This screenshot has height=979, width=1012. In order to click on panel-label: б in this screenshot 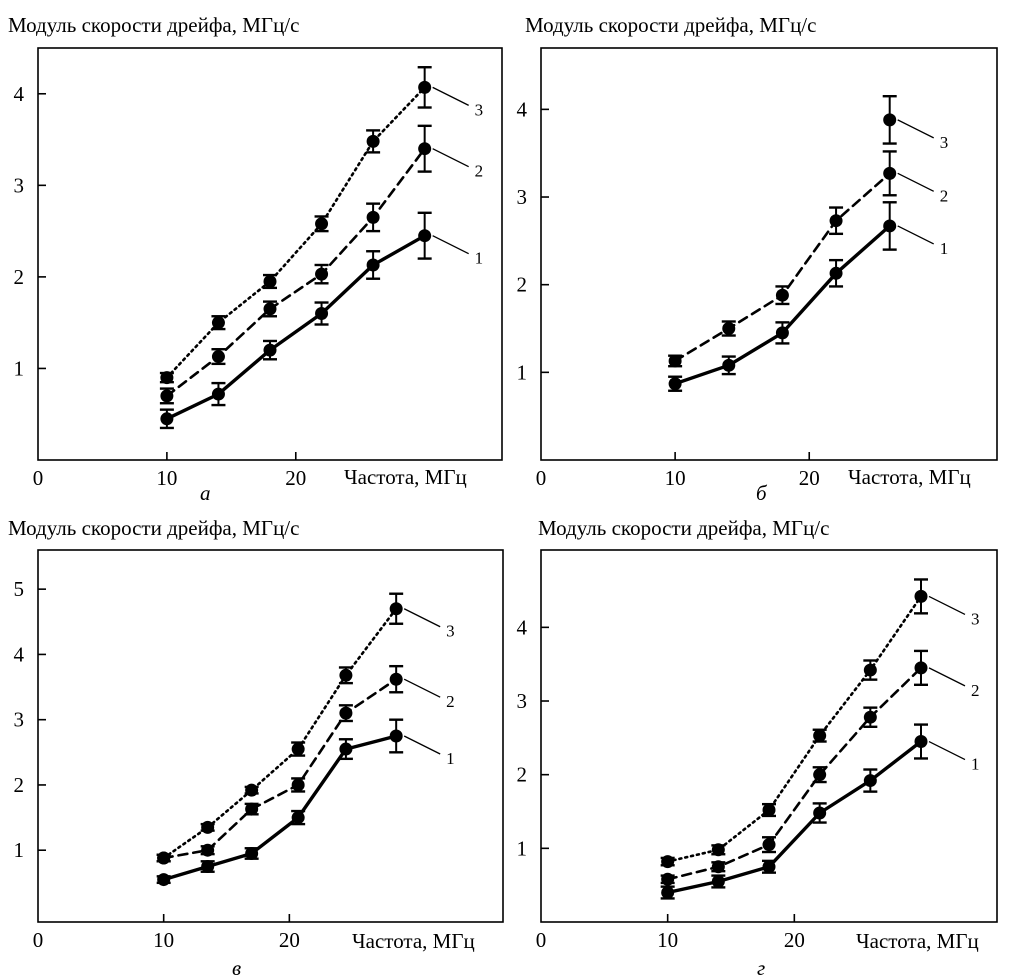, I will do `click(762, 493)`.